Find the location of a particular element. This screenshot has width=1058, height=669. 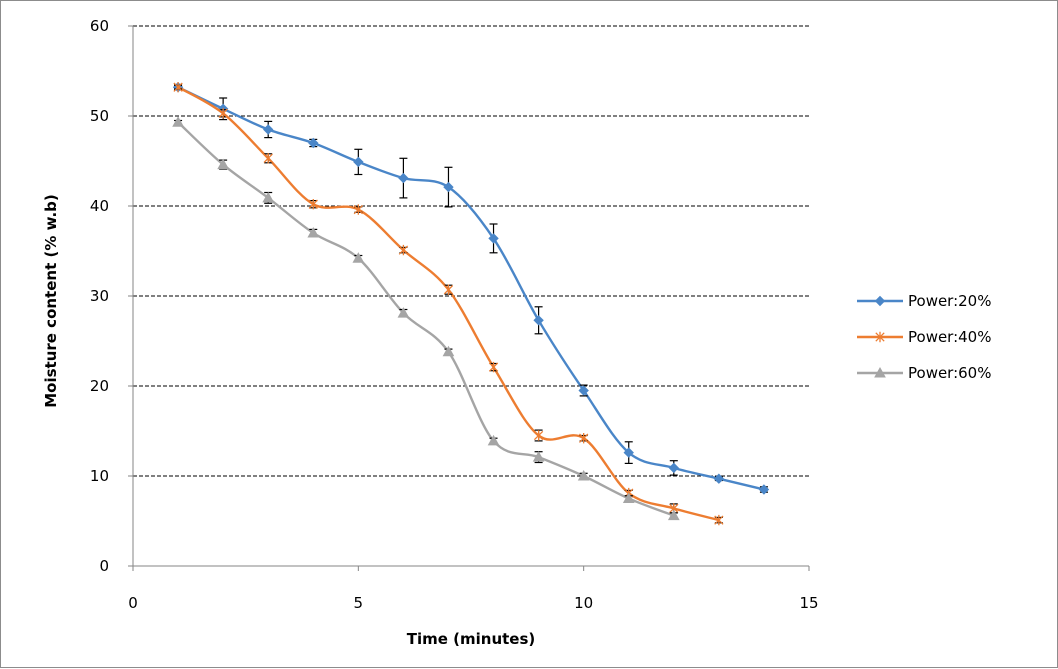

legend-label: Power:40% is located at coordinates (949, 337).